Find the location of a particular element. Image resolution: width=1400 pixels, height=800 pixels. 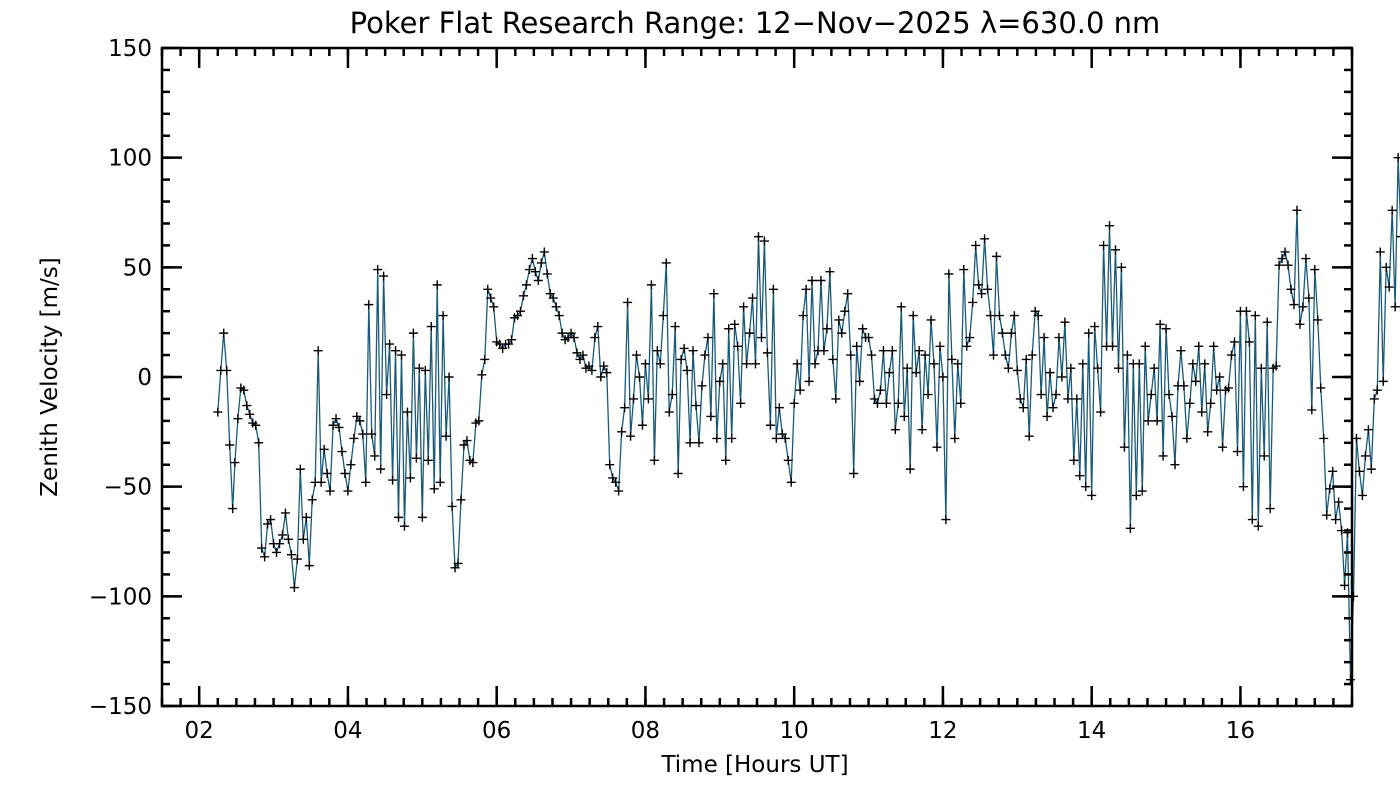

x-tick-label: 14 is located at coordinates (1091, 731).